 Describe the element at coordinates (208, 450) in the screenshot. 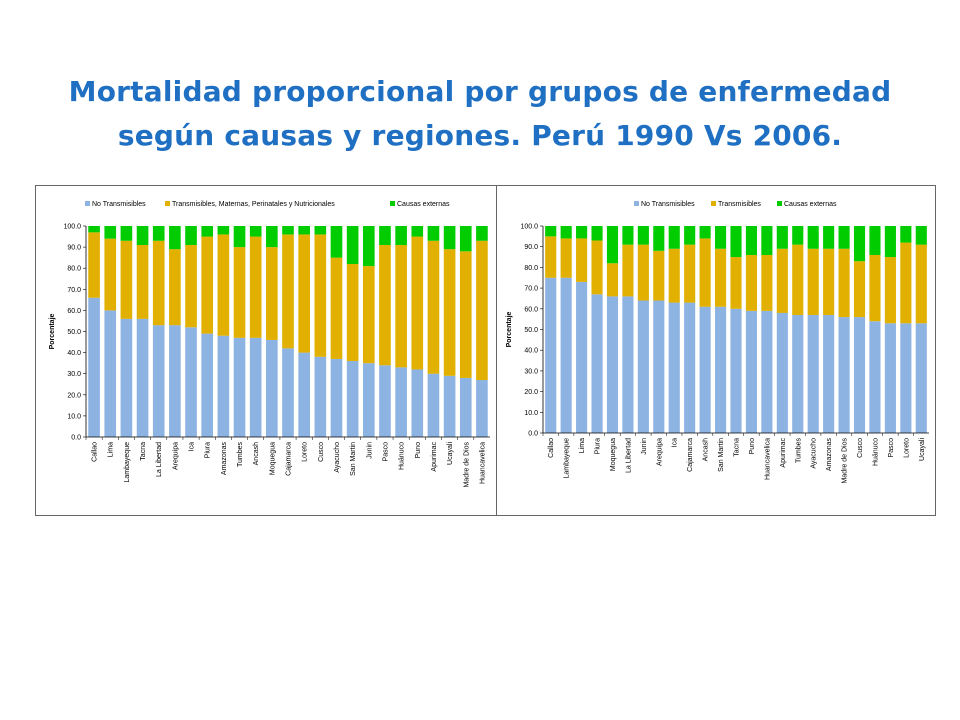

I see `x-tick-label: Piura` at that location.